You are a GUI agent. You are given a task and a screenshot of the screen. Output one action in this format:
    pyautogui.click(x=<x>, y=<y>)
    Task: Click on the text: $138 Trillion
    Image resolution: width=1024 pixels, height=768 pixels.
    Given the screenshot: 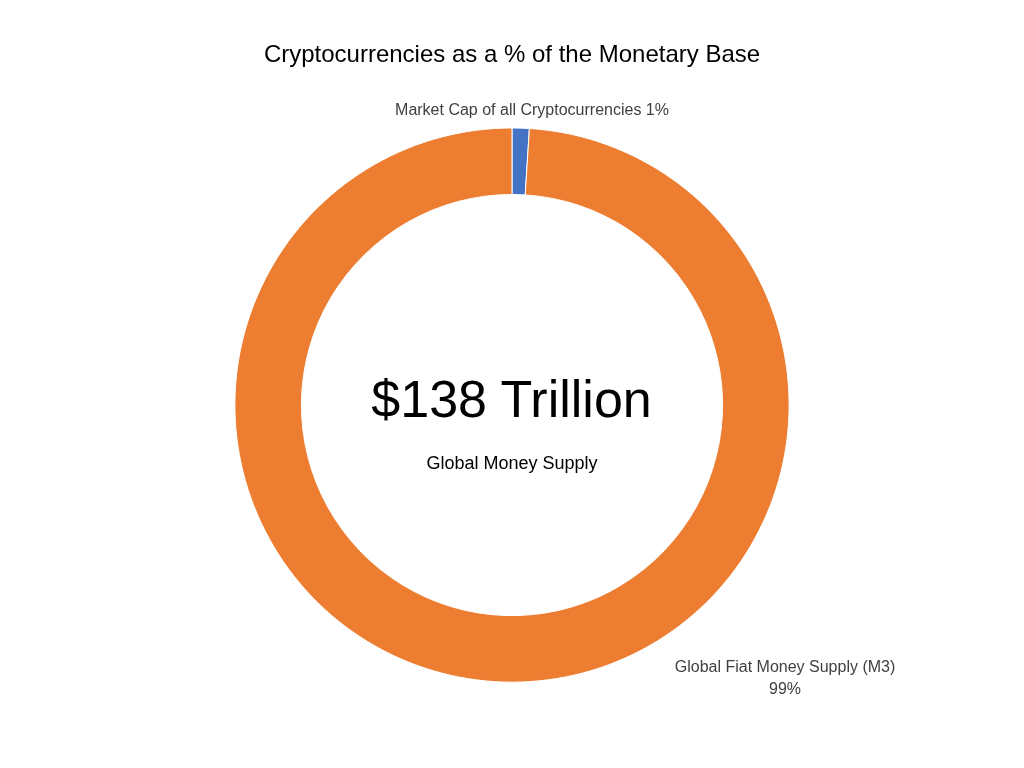 What is the action you would take?
    pyautogui.click(x=511, y=398)
    